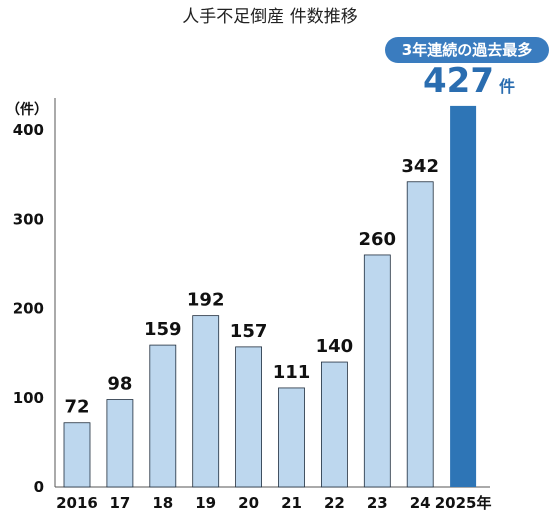 The image size is (558, 528). I want to click on bar-value-label: 192, so click(206, 300).